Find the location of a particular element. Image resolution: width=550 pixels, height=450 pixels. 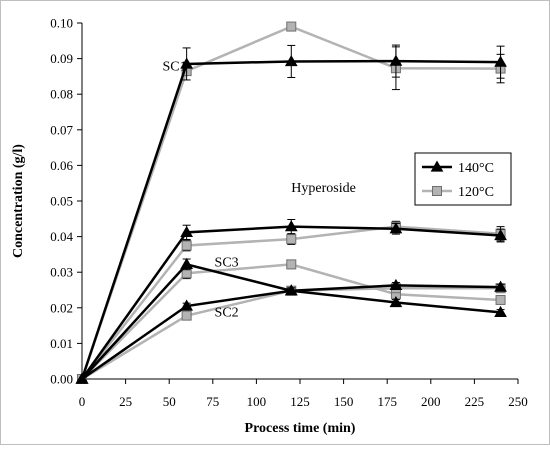

legend-item: 140°C is located at coordinates (458, 168).